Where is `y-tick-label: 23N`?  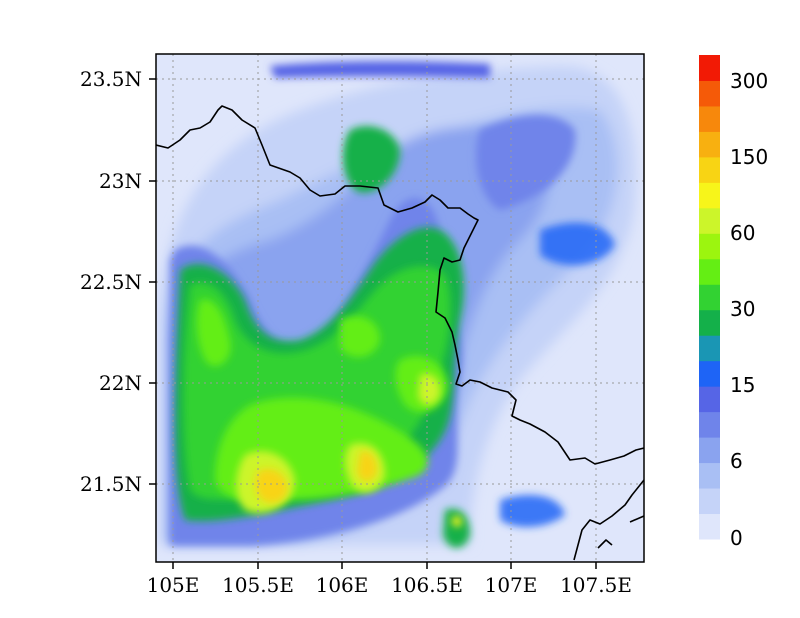 y-tick-label: 23N is located at coordinates (120, 181).